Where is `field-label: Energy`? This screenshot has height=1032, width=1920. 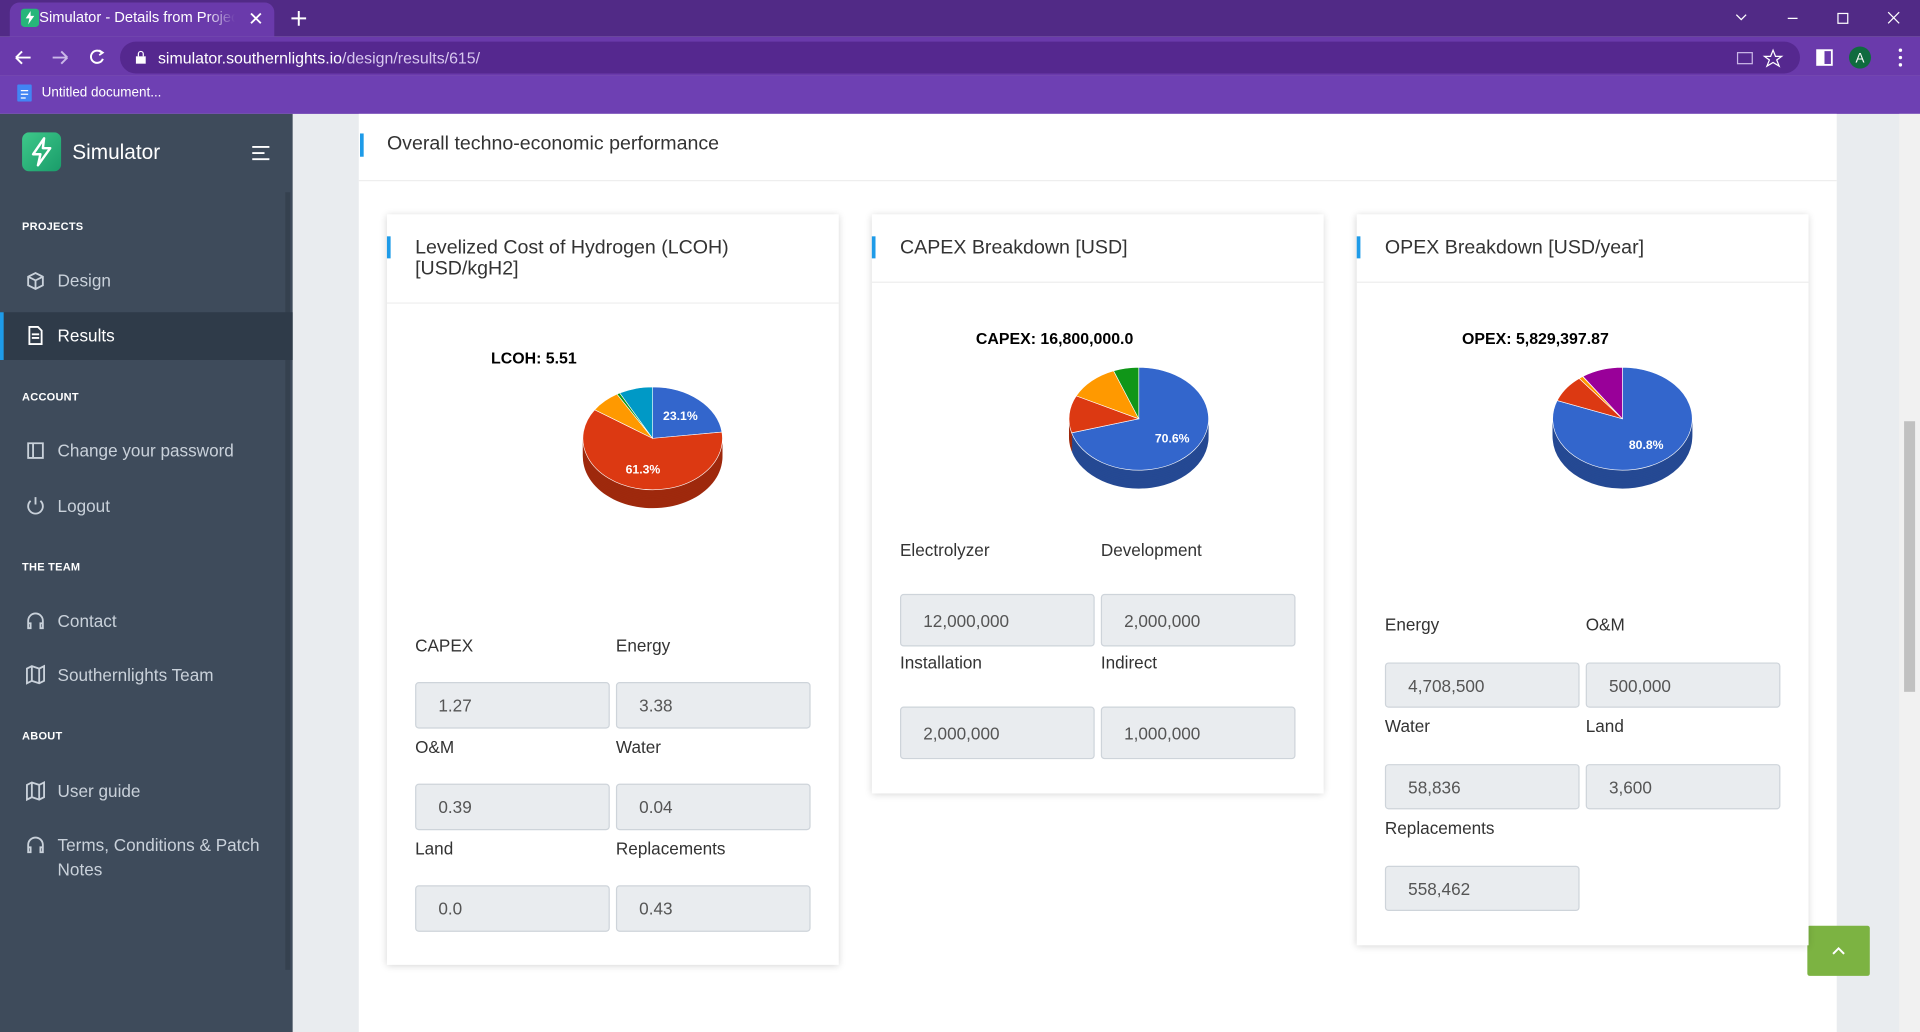 field-label: Energy is located at coordinates (643, 645).